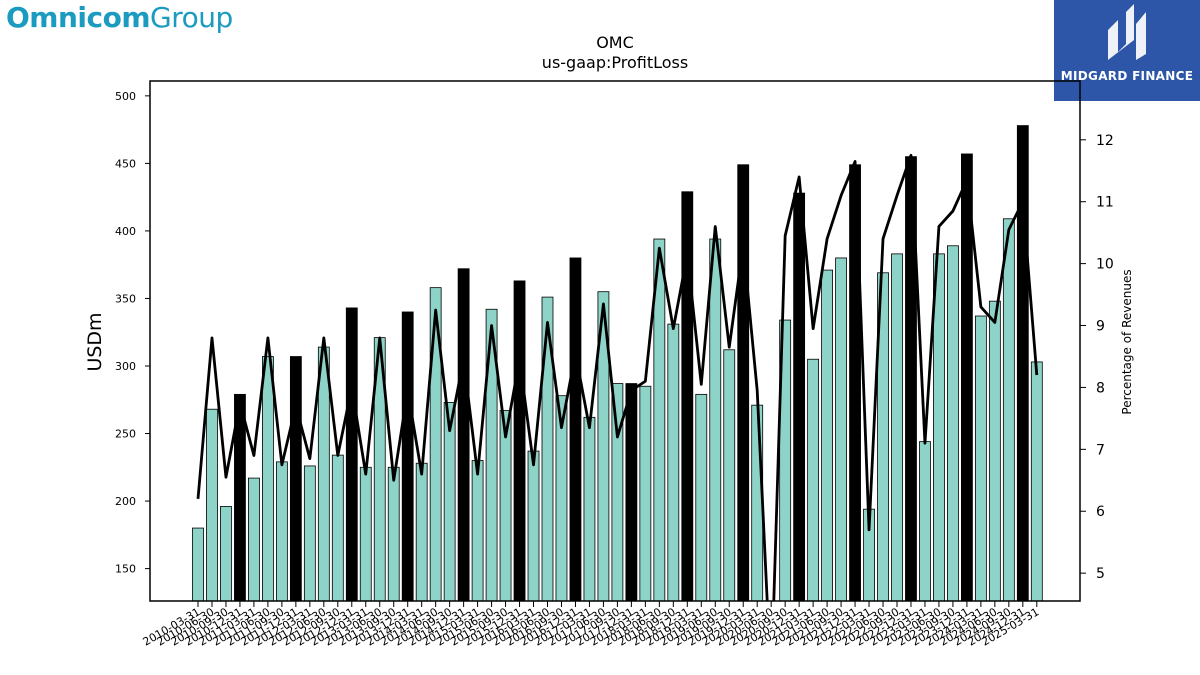 The height and width of the screenshot is (675, 1200). I want to click on y-tick-label: 150, so click(125, 569).